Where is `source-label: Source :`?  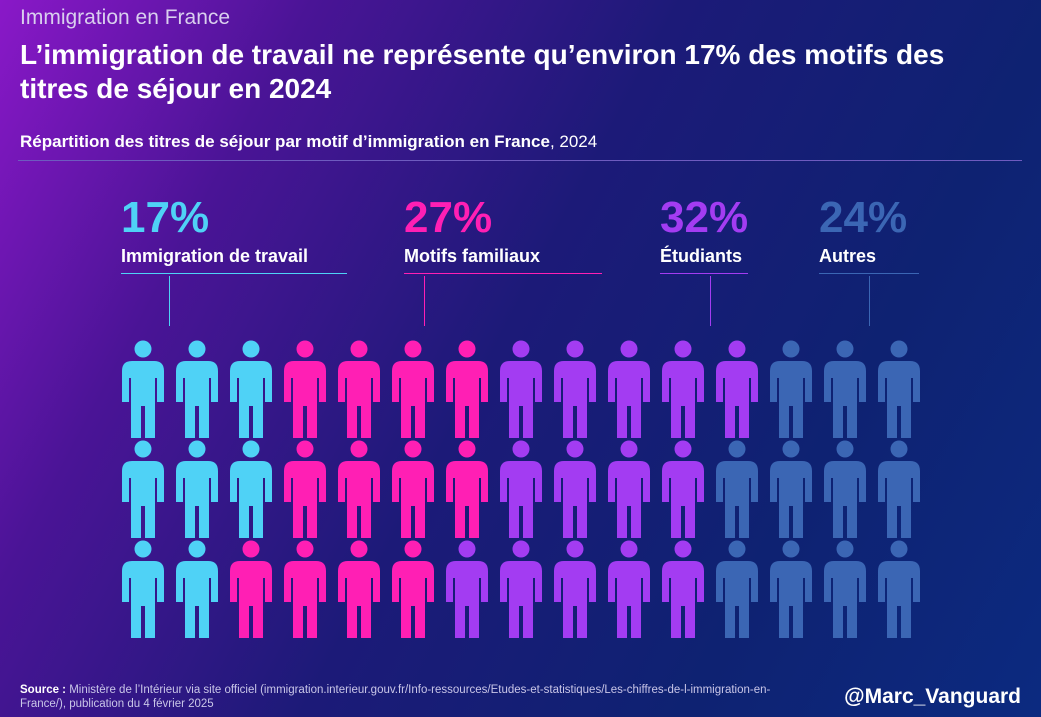
source-label: Source : is located at coordinates (43, 690).